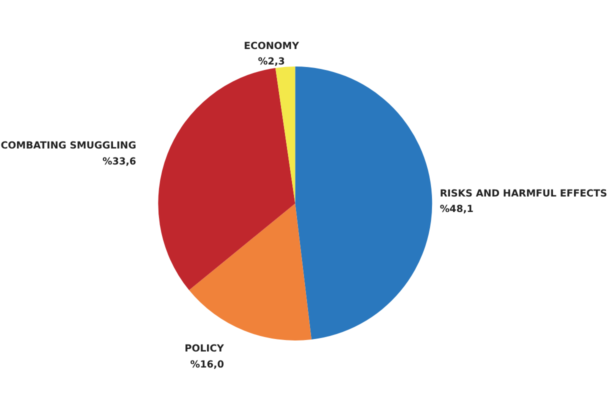  What do you see at coordinates (204, 349) in the screenshot?
I see `slice-label: POLICY` at bounding box center [204, 349].